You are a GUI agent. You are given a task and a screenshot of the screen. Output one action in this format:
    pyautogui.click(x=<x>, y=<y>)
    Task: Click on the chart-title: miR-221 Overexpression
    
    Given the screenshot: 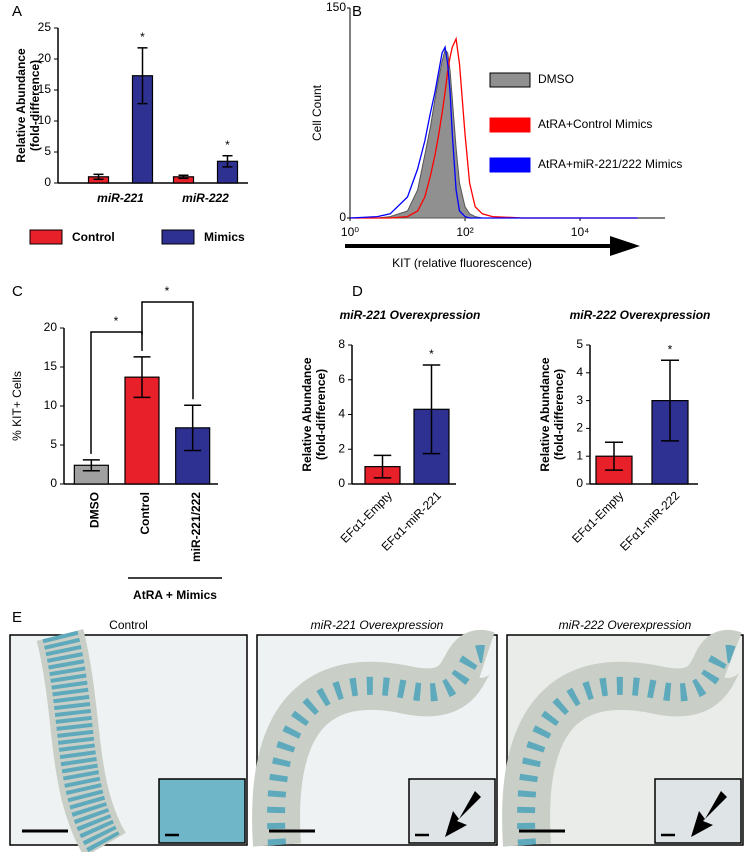 What is the action you would take?
    pyautogui.click(x=410, y=315)
    